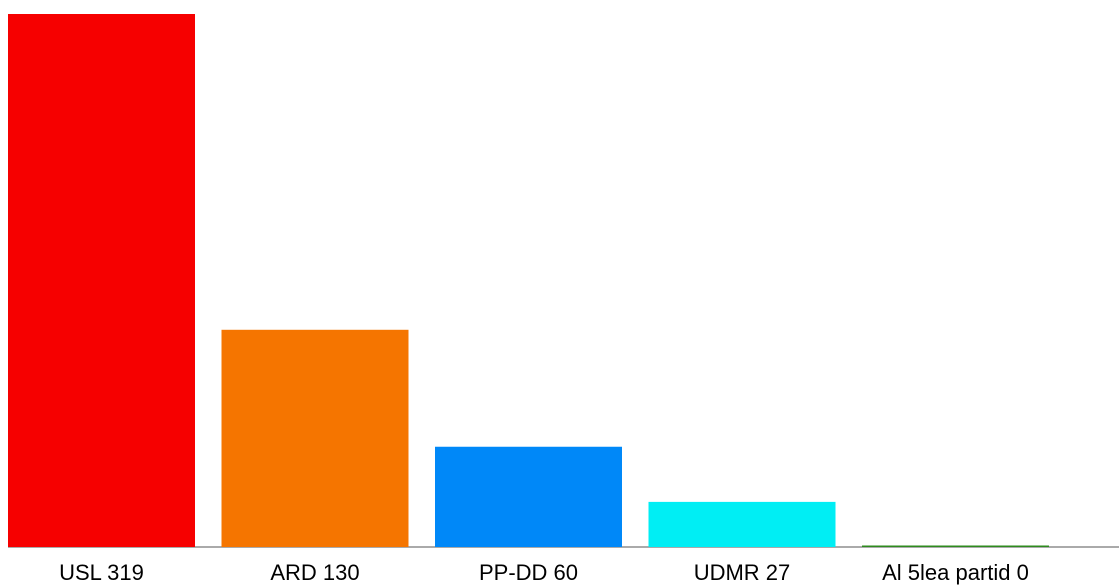 Image resolution: width=1119 pixels, height=585 pixels. Describe the element at coordinates (955, 546) in the screenshot. I see `bar-al-5lea-partid` at that location.